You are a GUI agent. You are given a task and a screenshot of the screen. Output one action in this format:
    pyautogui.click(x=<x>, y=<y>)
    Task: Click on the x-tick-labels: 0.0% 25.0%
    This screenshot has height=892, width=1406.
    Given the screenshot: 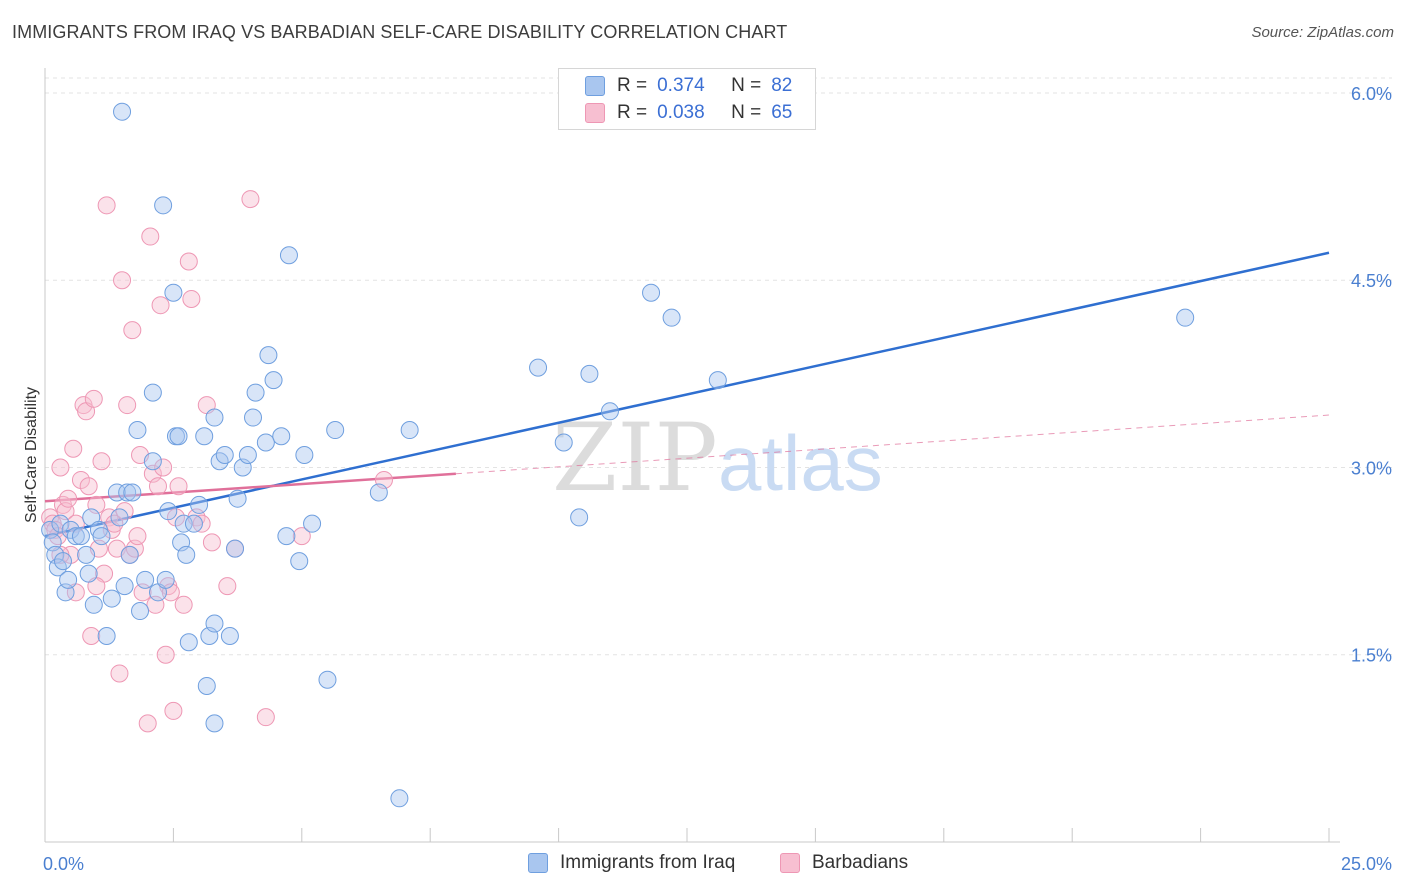 What is the action you would take?
    pyautogui.click(x=717, y=864)
    